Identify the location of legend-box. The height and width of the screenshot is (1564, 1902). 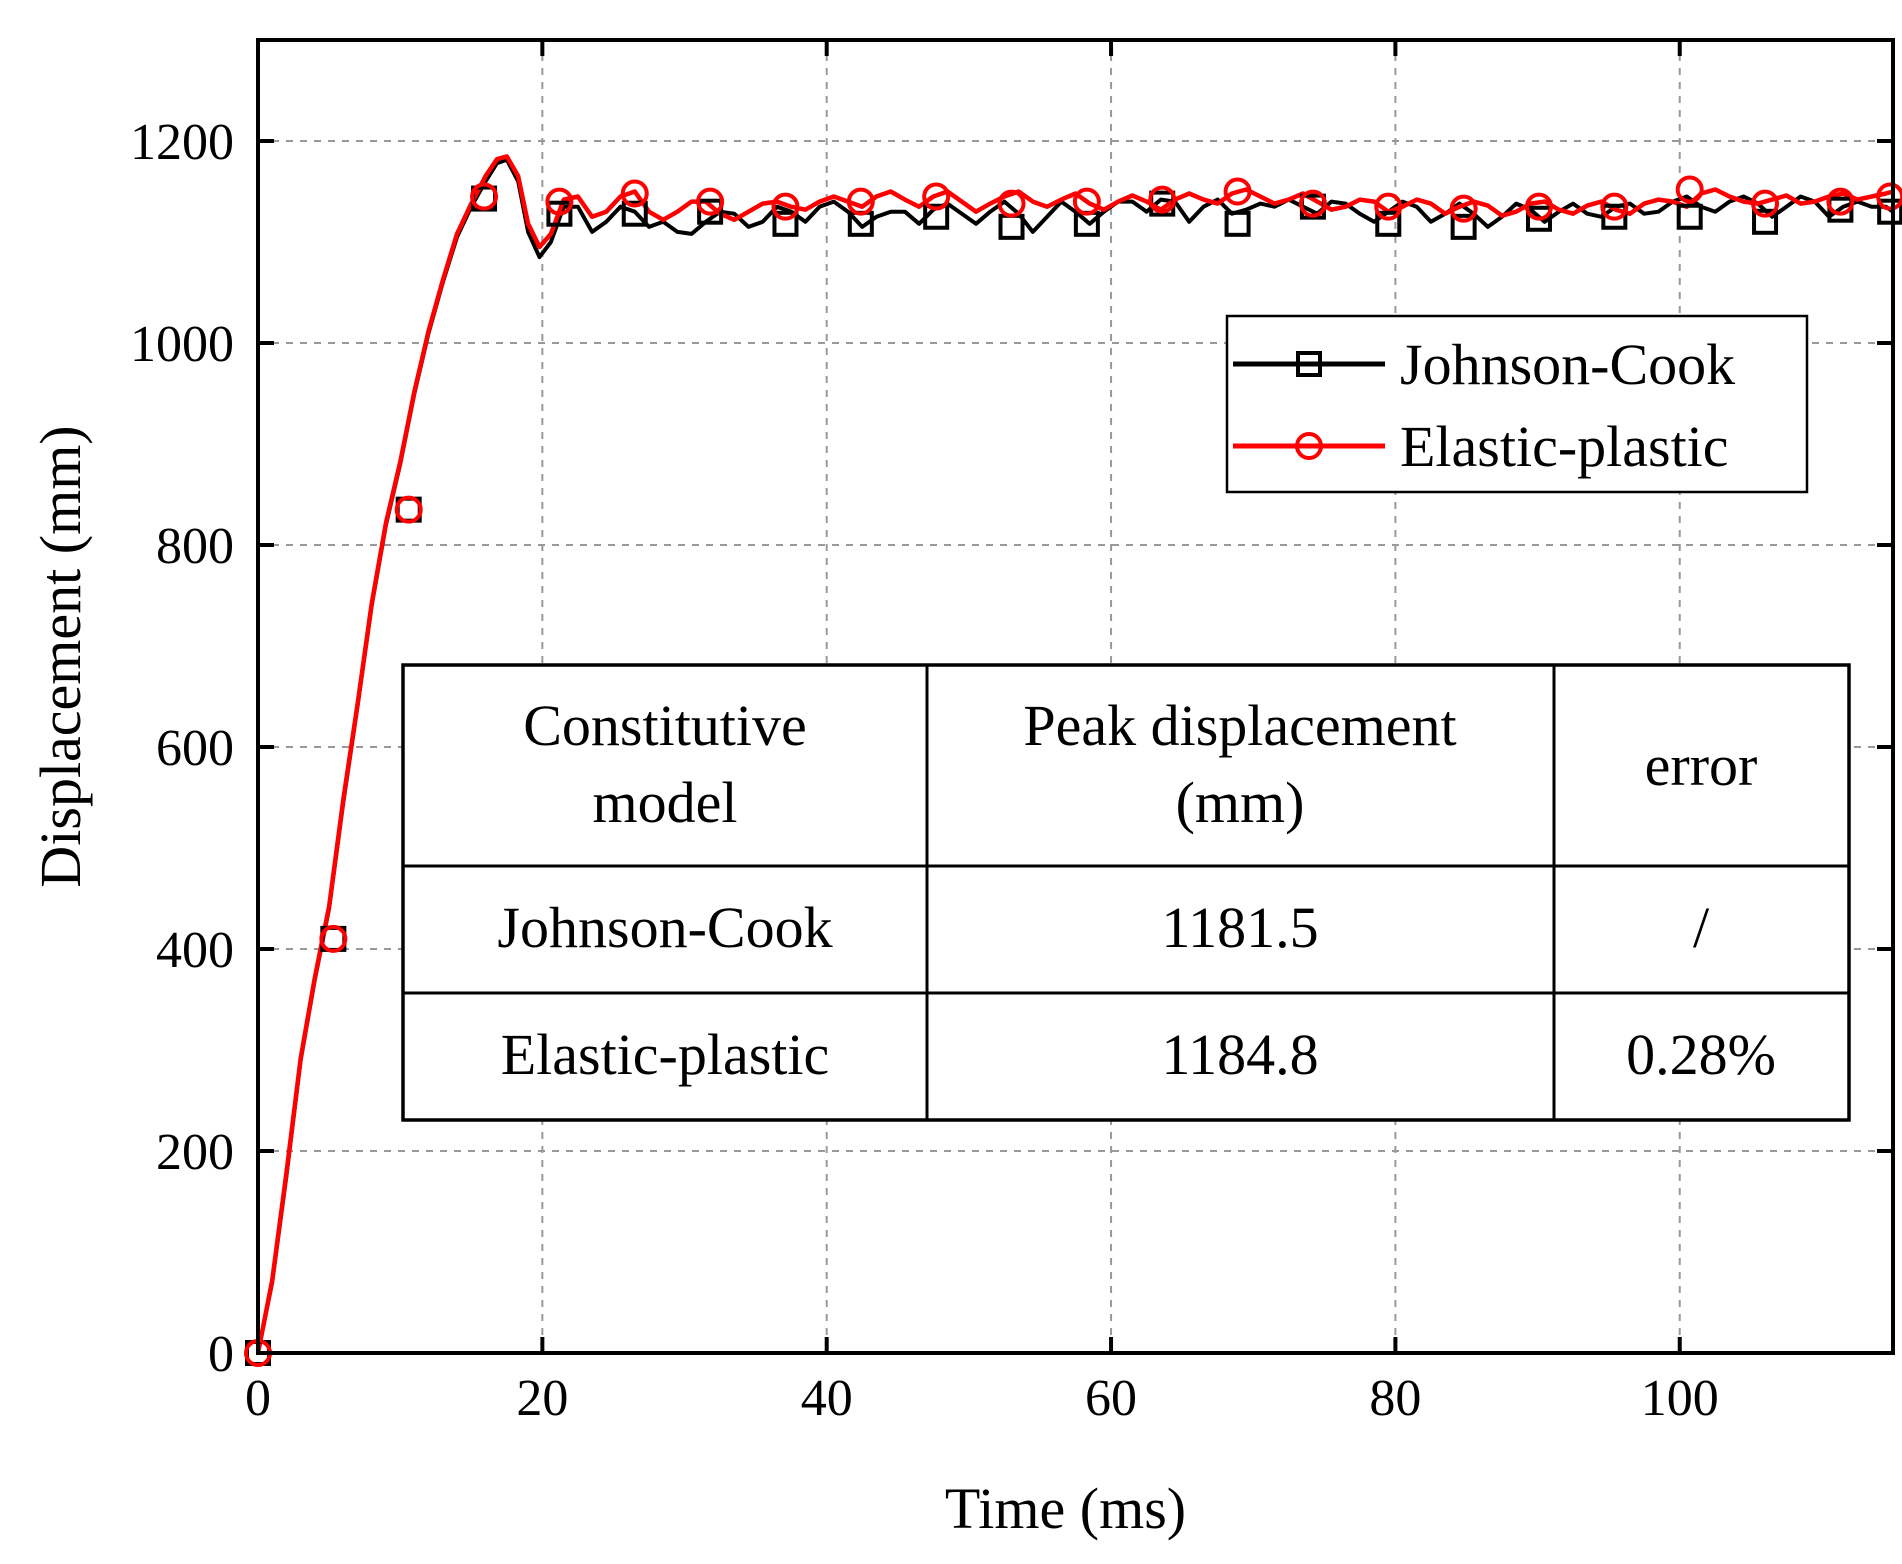
(1517, 404).